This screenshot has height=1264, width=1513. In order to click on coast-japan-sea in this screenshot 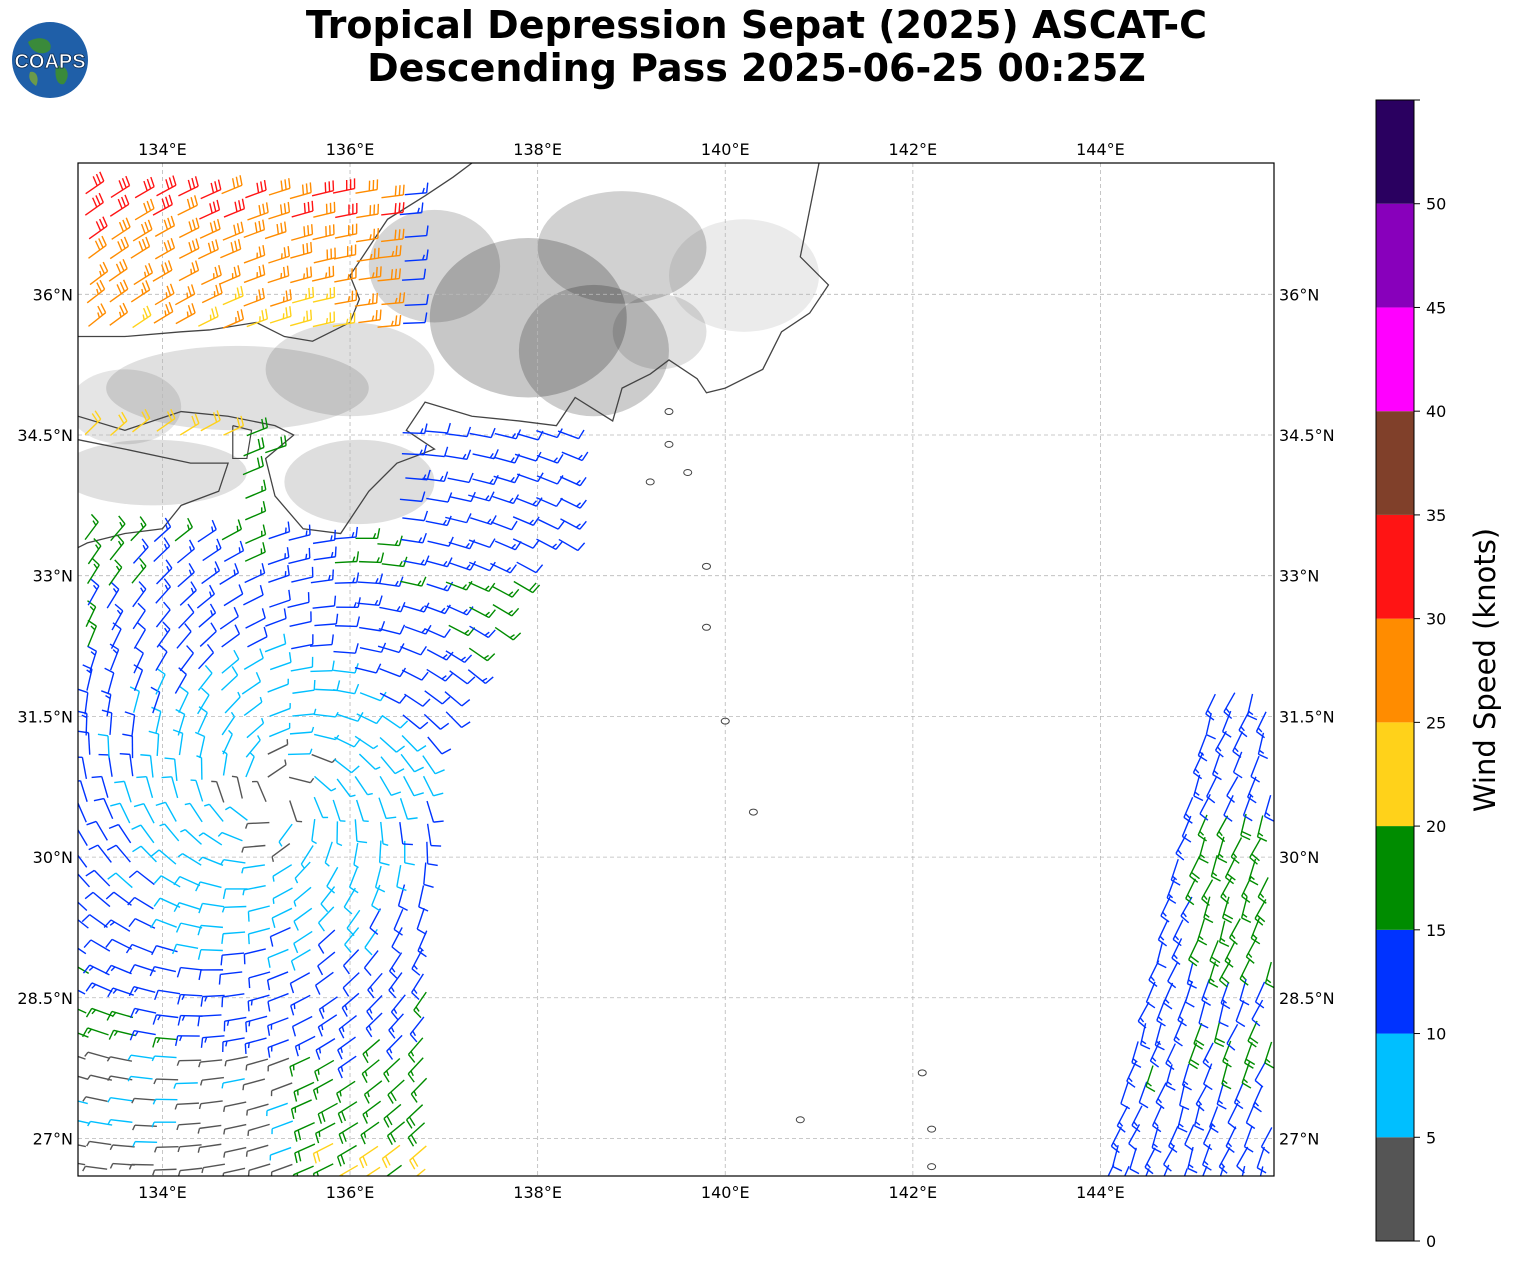, I will do `click(275, 252)`.